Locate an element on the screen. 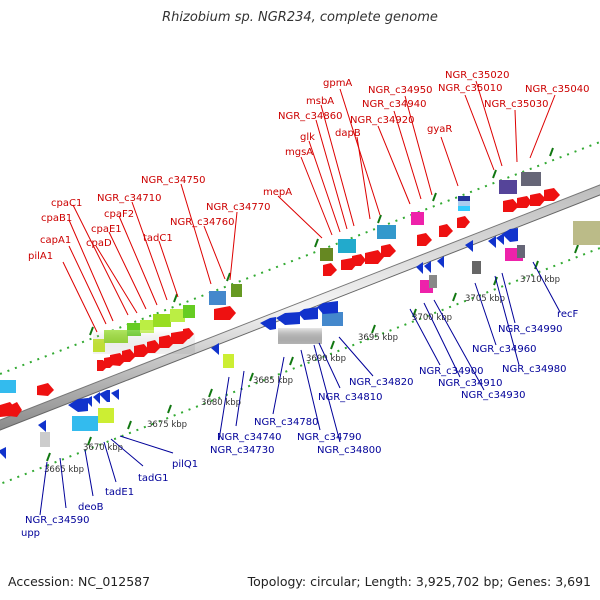 This screenshot has width=600, height=600. gene-label: NGR_c34800 is located at coordinates (349, 450).